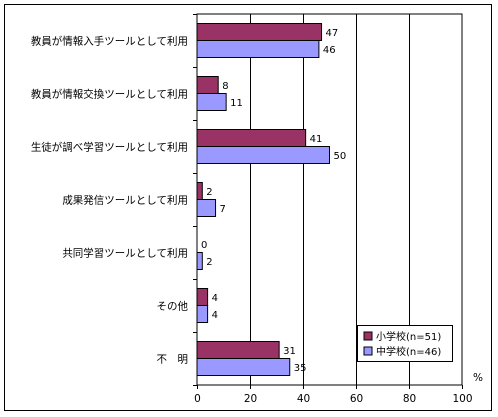  Describe the element at coordinates (204, 245) in the screenshot. I see `data-label-series0-4: 0` at that location.